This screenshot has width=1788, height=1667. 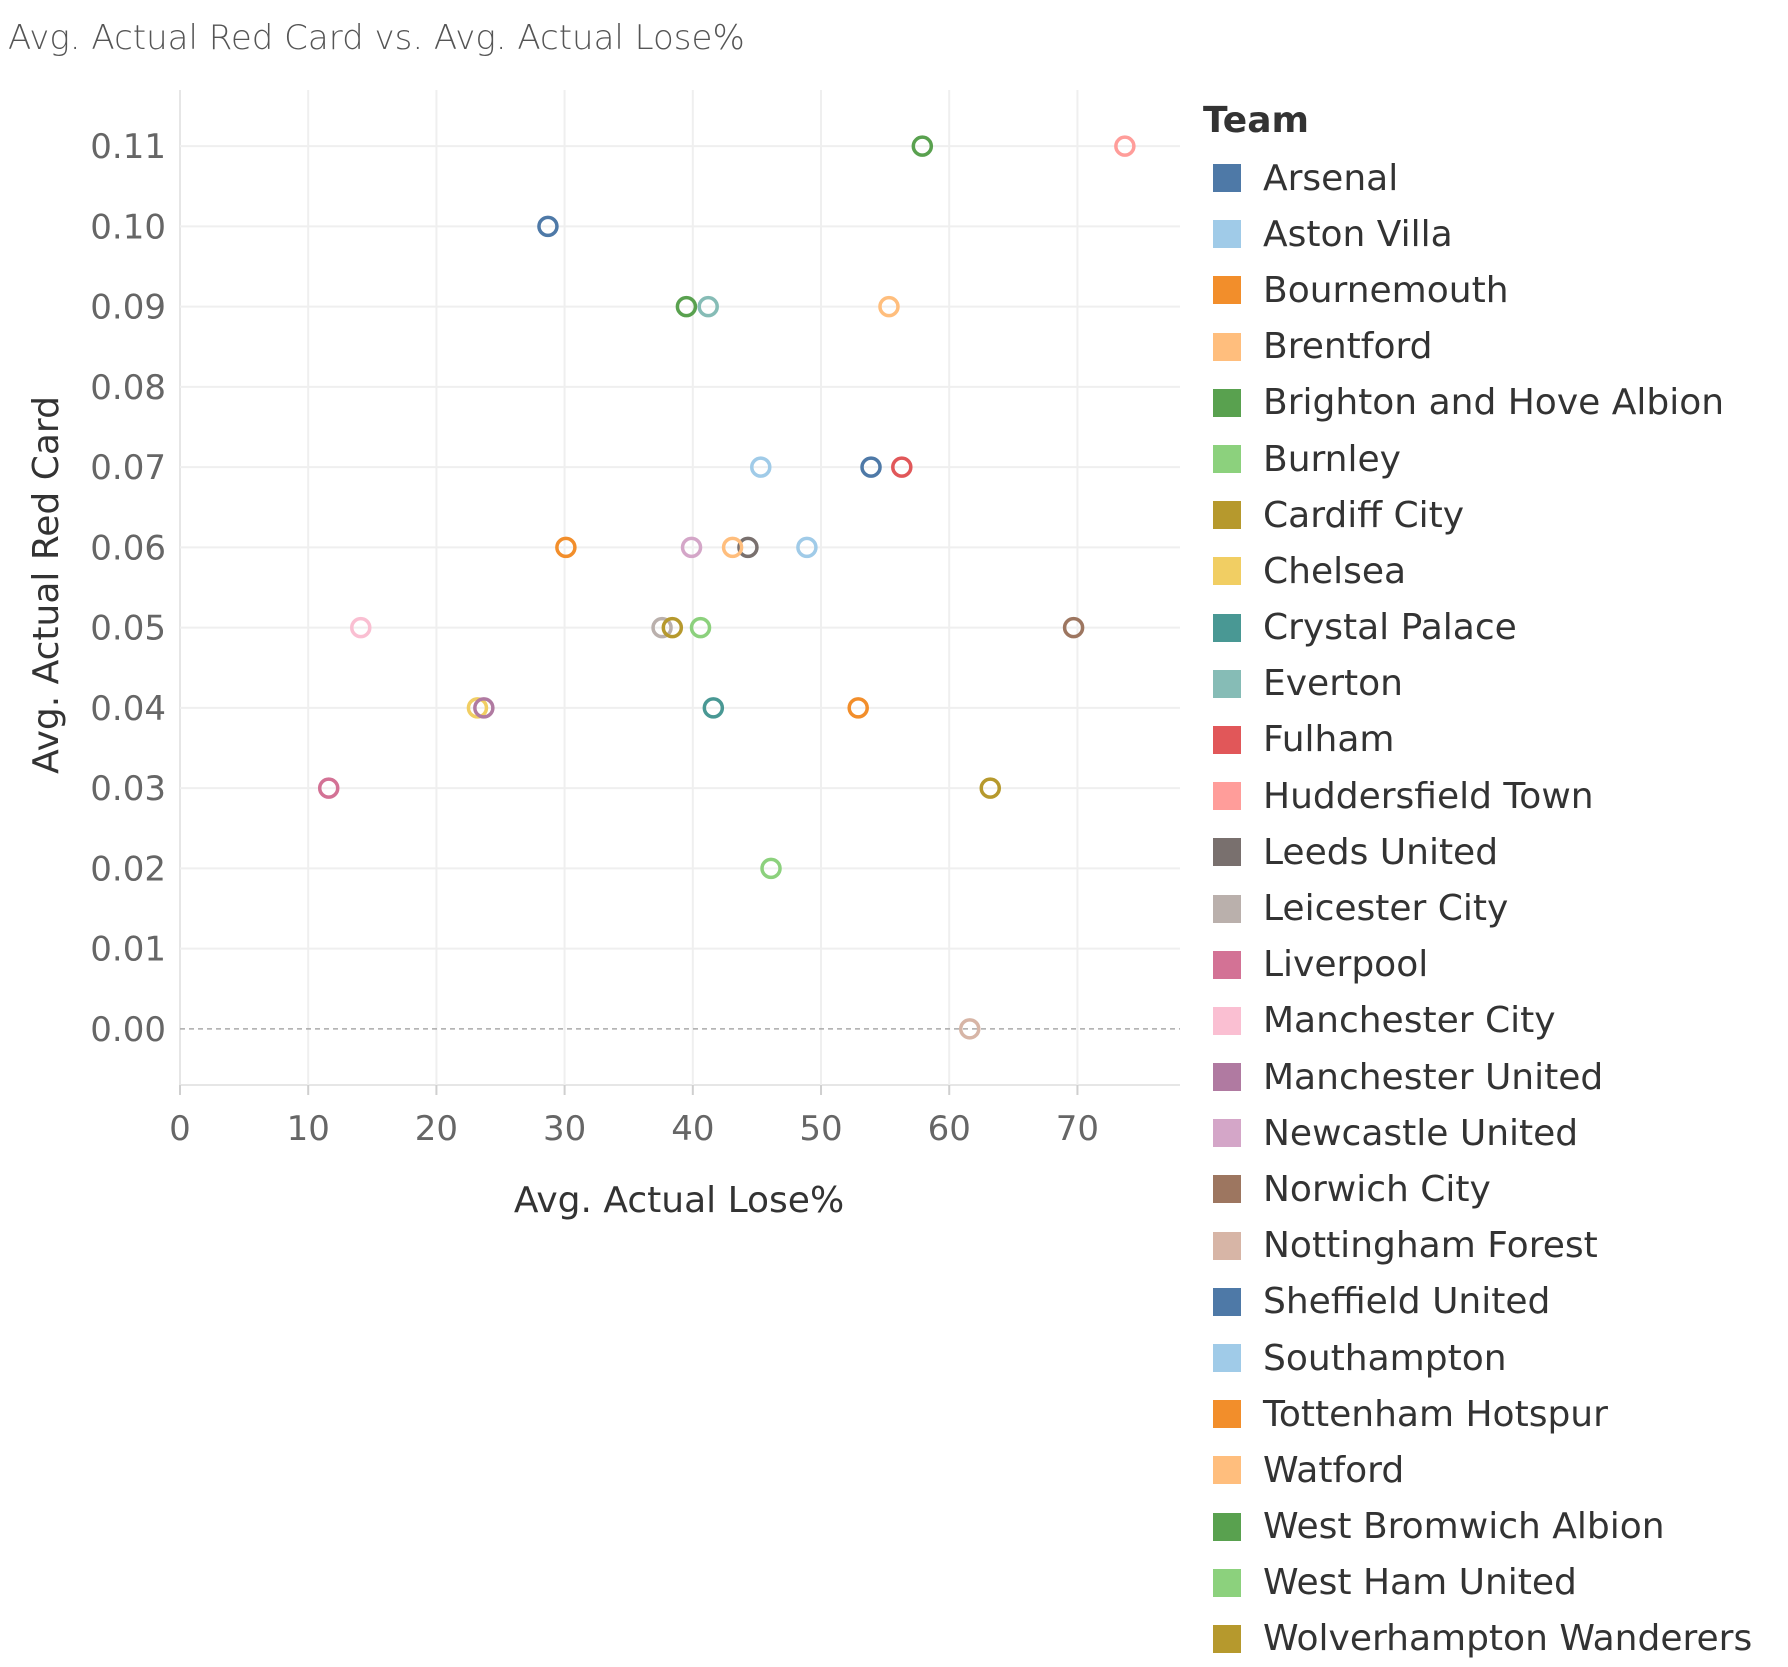 What do you see at coordinates (1464, 1527) in the screenshot?
I see `legend-label: West Bromwich Albion` at bounding box center [1464, 1527].